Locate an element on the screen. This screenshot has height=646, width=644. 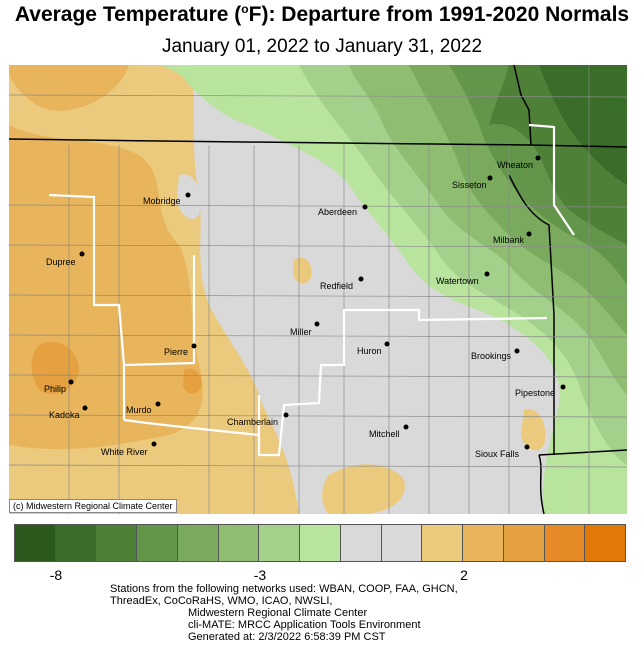
title-text: Average Temperature ( is located at coordinates (128, 14).